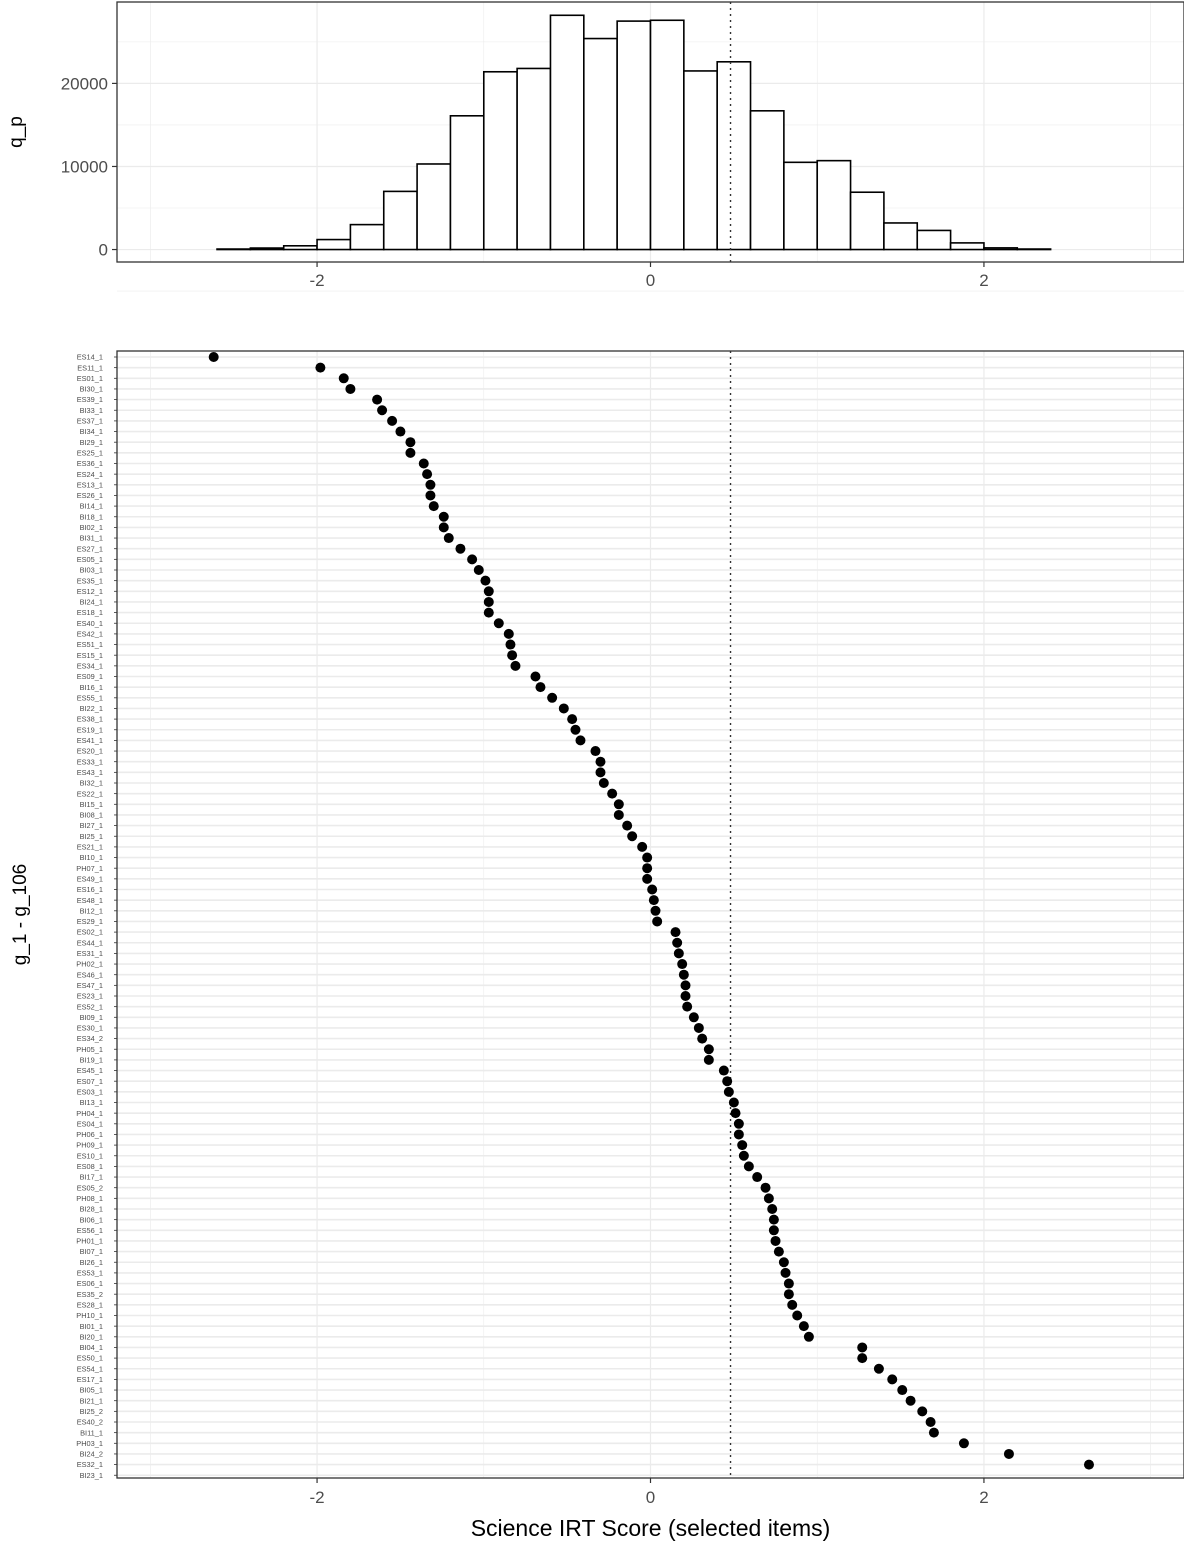  Describe the element at coordinates (90, 655) in the screenshot. I see `item-label: ES15_1` at that location.